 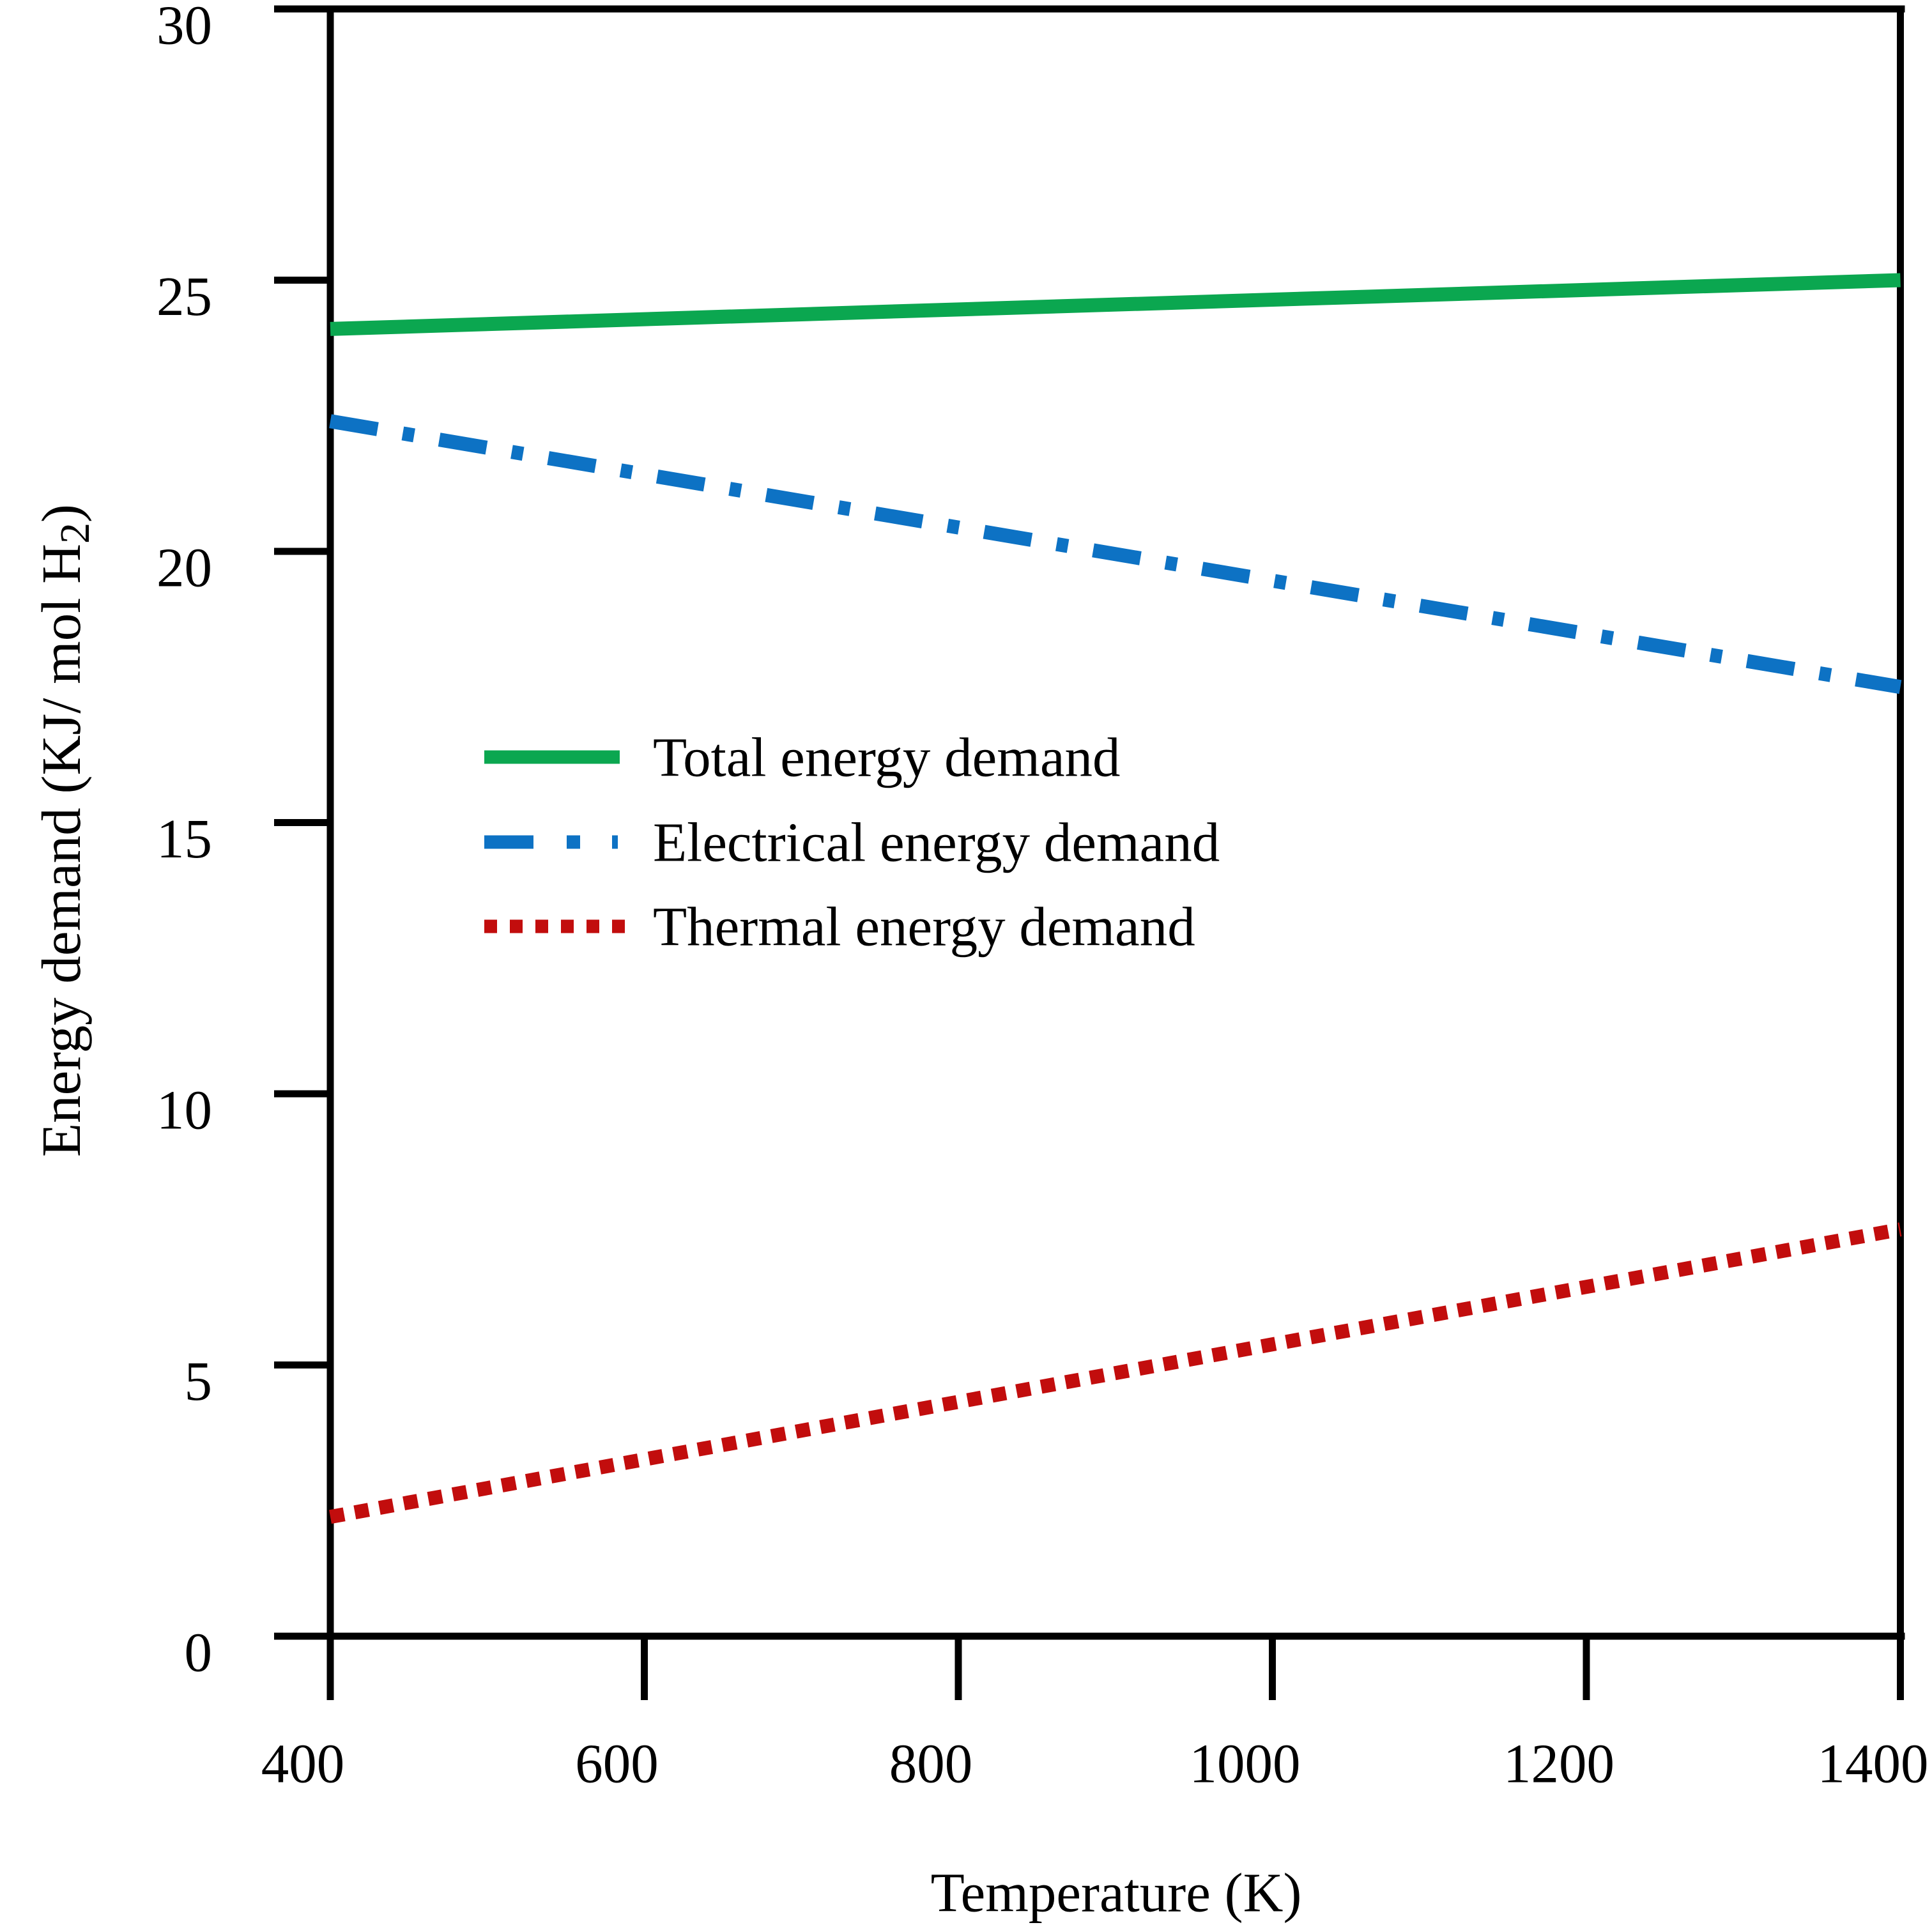 What do you see at coordinates (64, 830) in the screenshot?
I see `y-axis-title: Energy demand (KJ/ mol H2)` at bounding box center [64, 830].